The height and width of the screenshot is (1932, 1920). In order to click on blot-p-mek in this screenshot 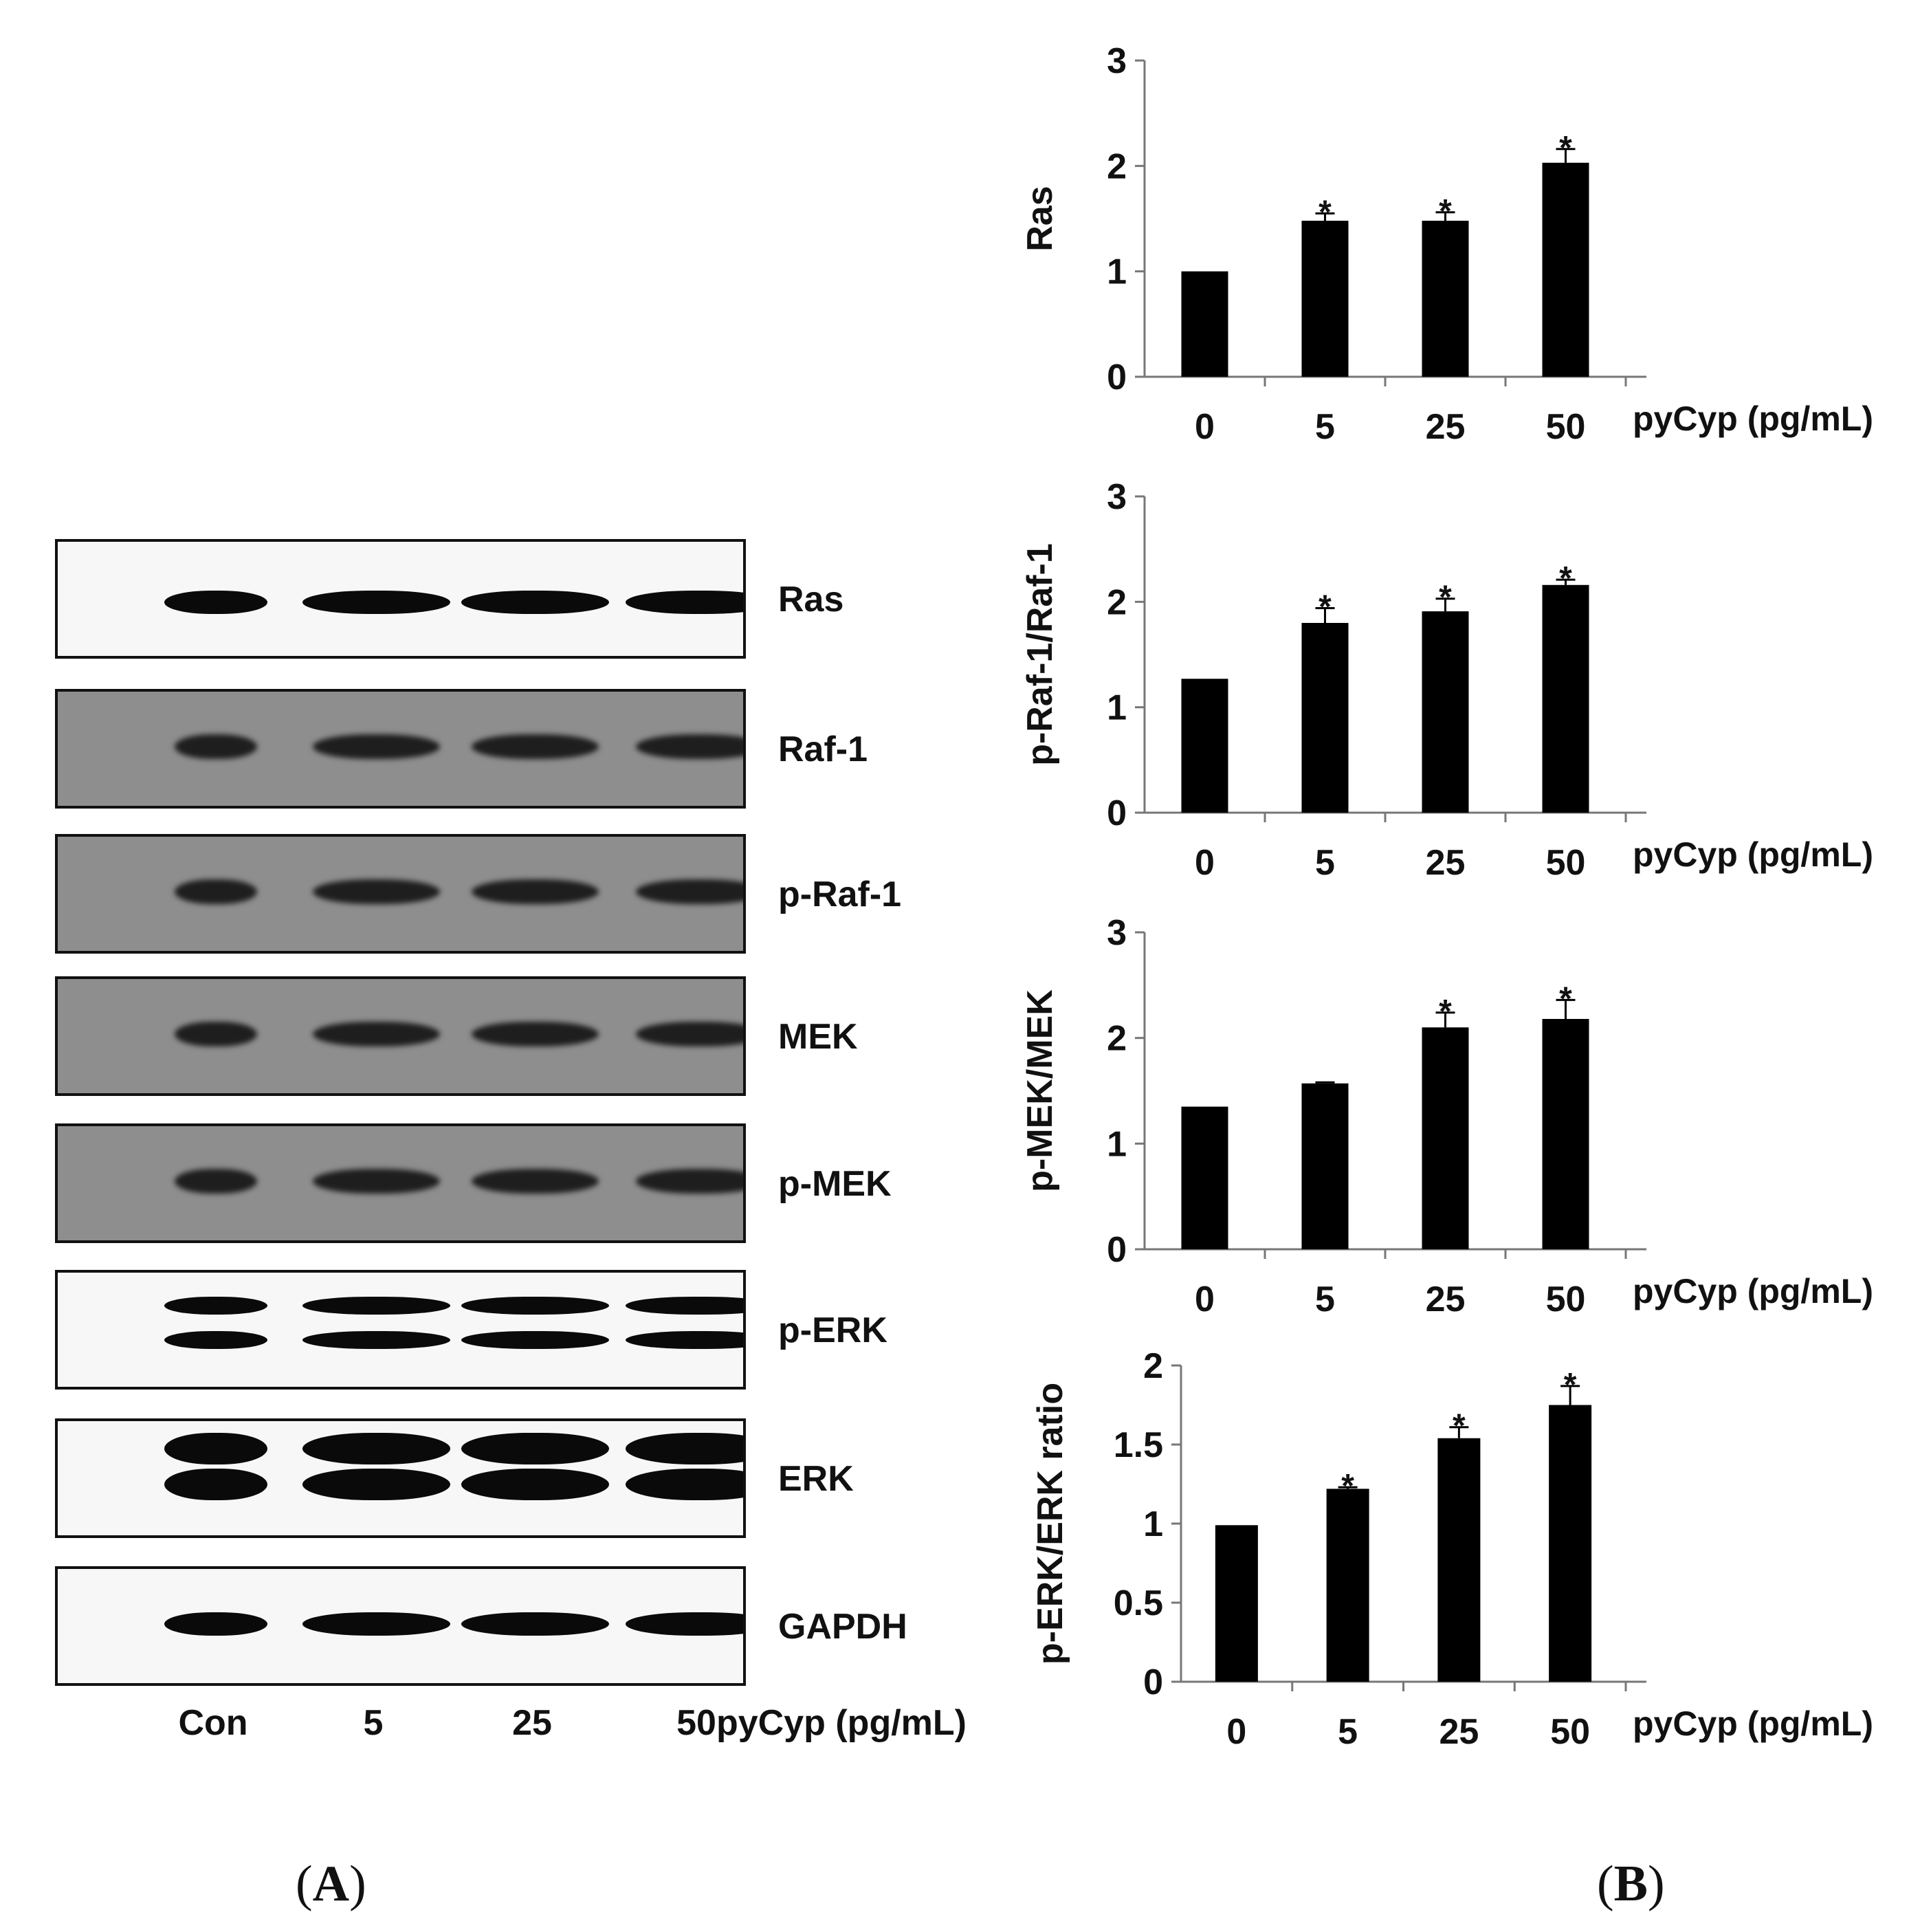, I will do `click(400, 1183)`.